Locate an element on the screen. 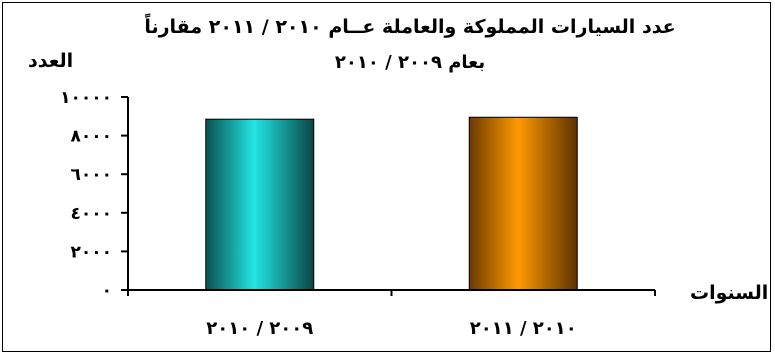  x-axis-label: السنوات is located at coordinates (729, 293).